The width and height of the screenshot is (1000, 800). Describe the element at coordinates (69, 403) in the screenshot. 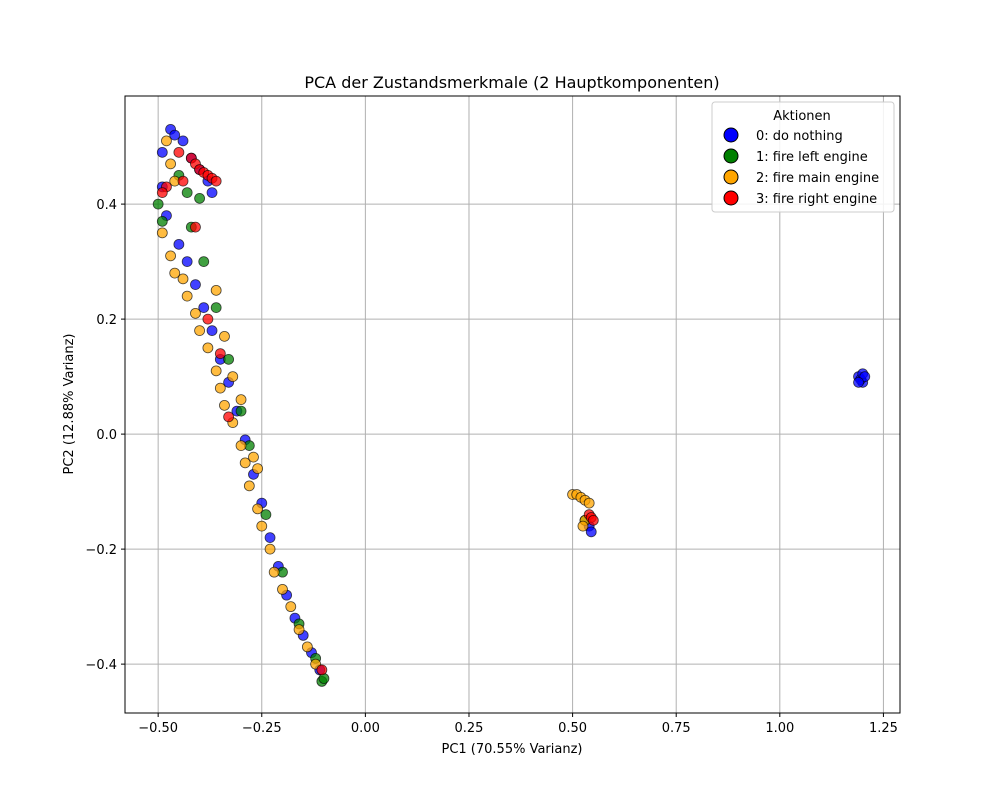

I see `y-axis-label: PC2 (12.88% Varianz)` at that location.